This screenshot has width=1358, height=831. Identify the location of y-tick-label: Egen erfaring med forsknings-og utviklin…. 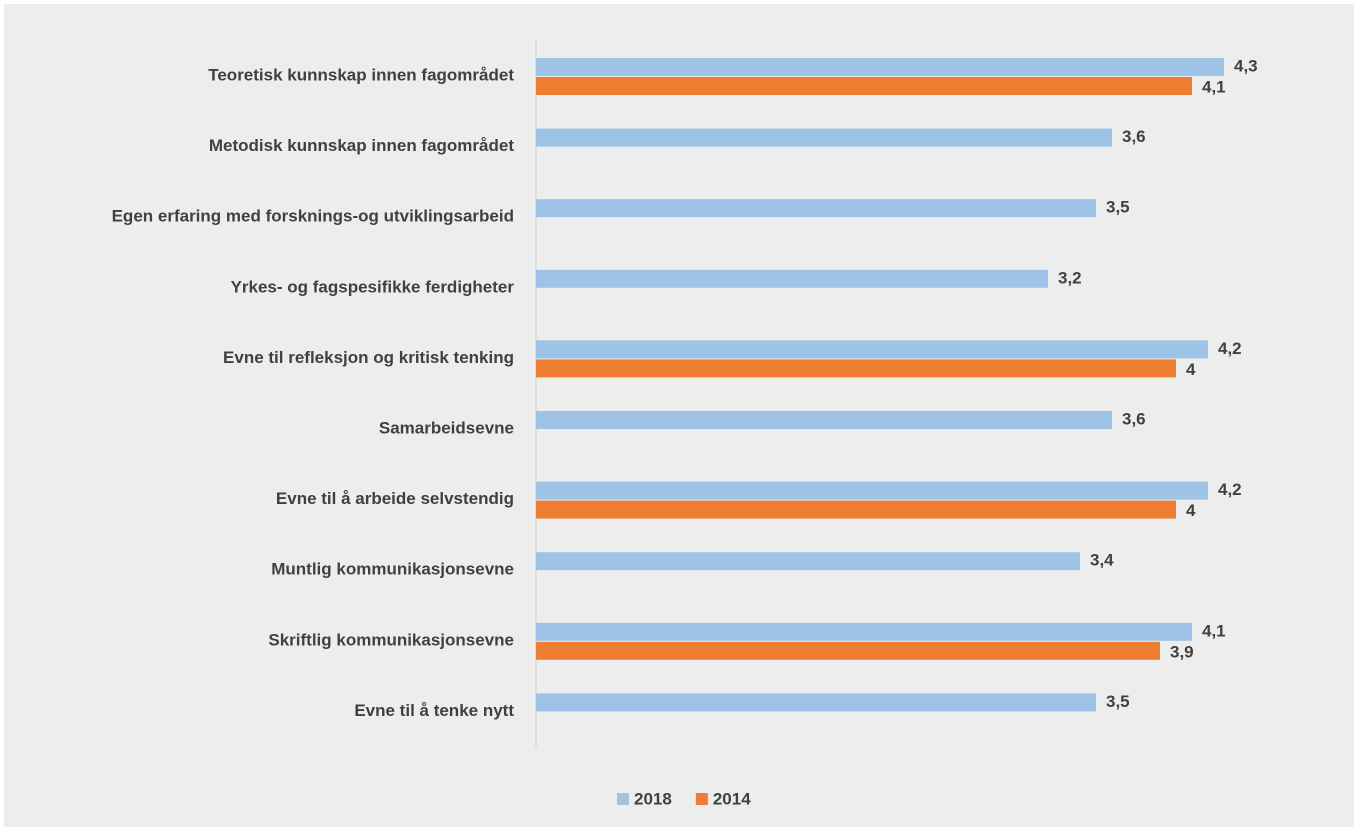
(313, 216).